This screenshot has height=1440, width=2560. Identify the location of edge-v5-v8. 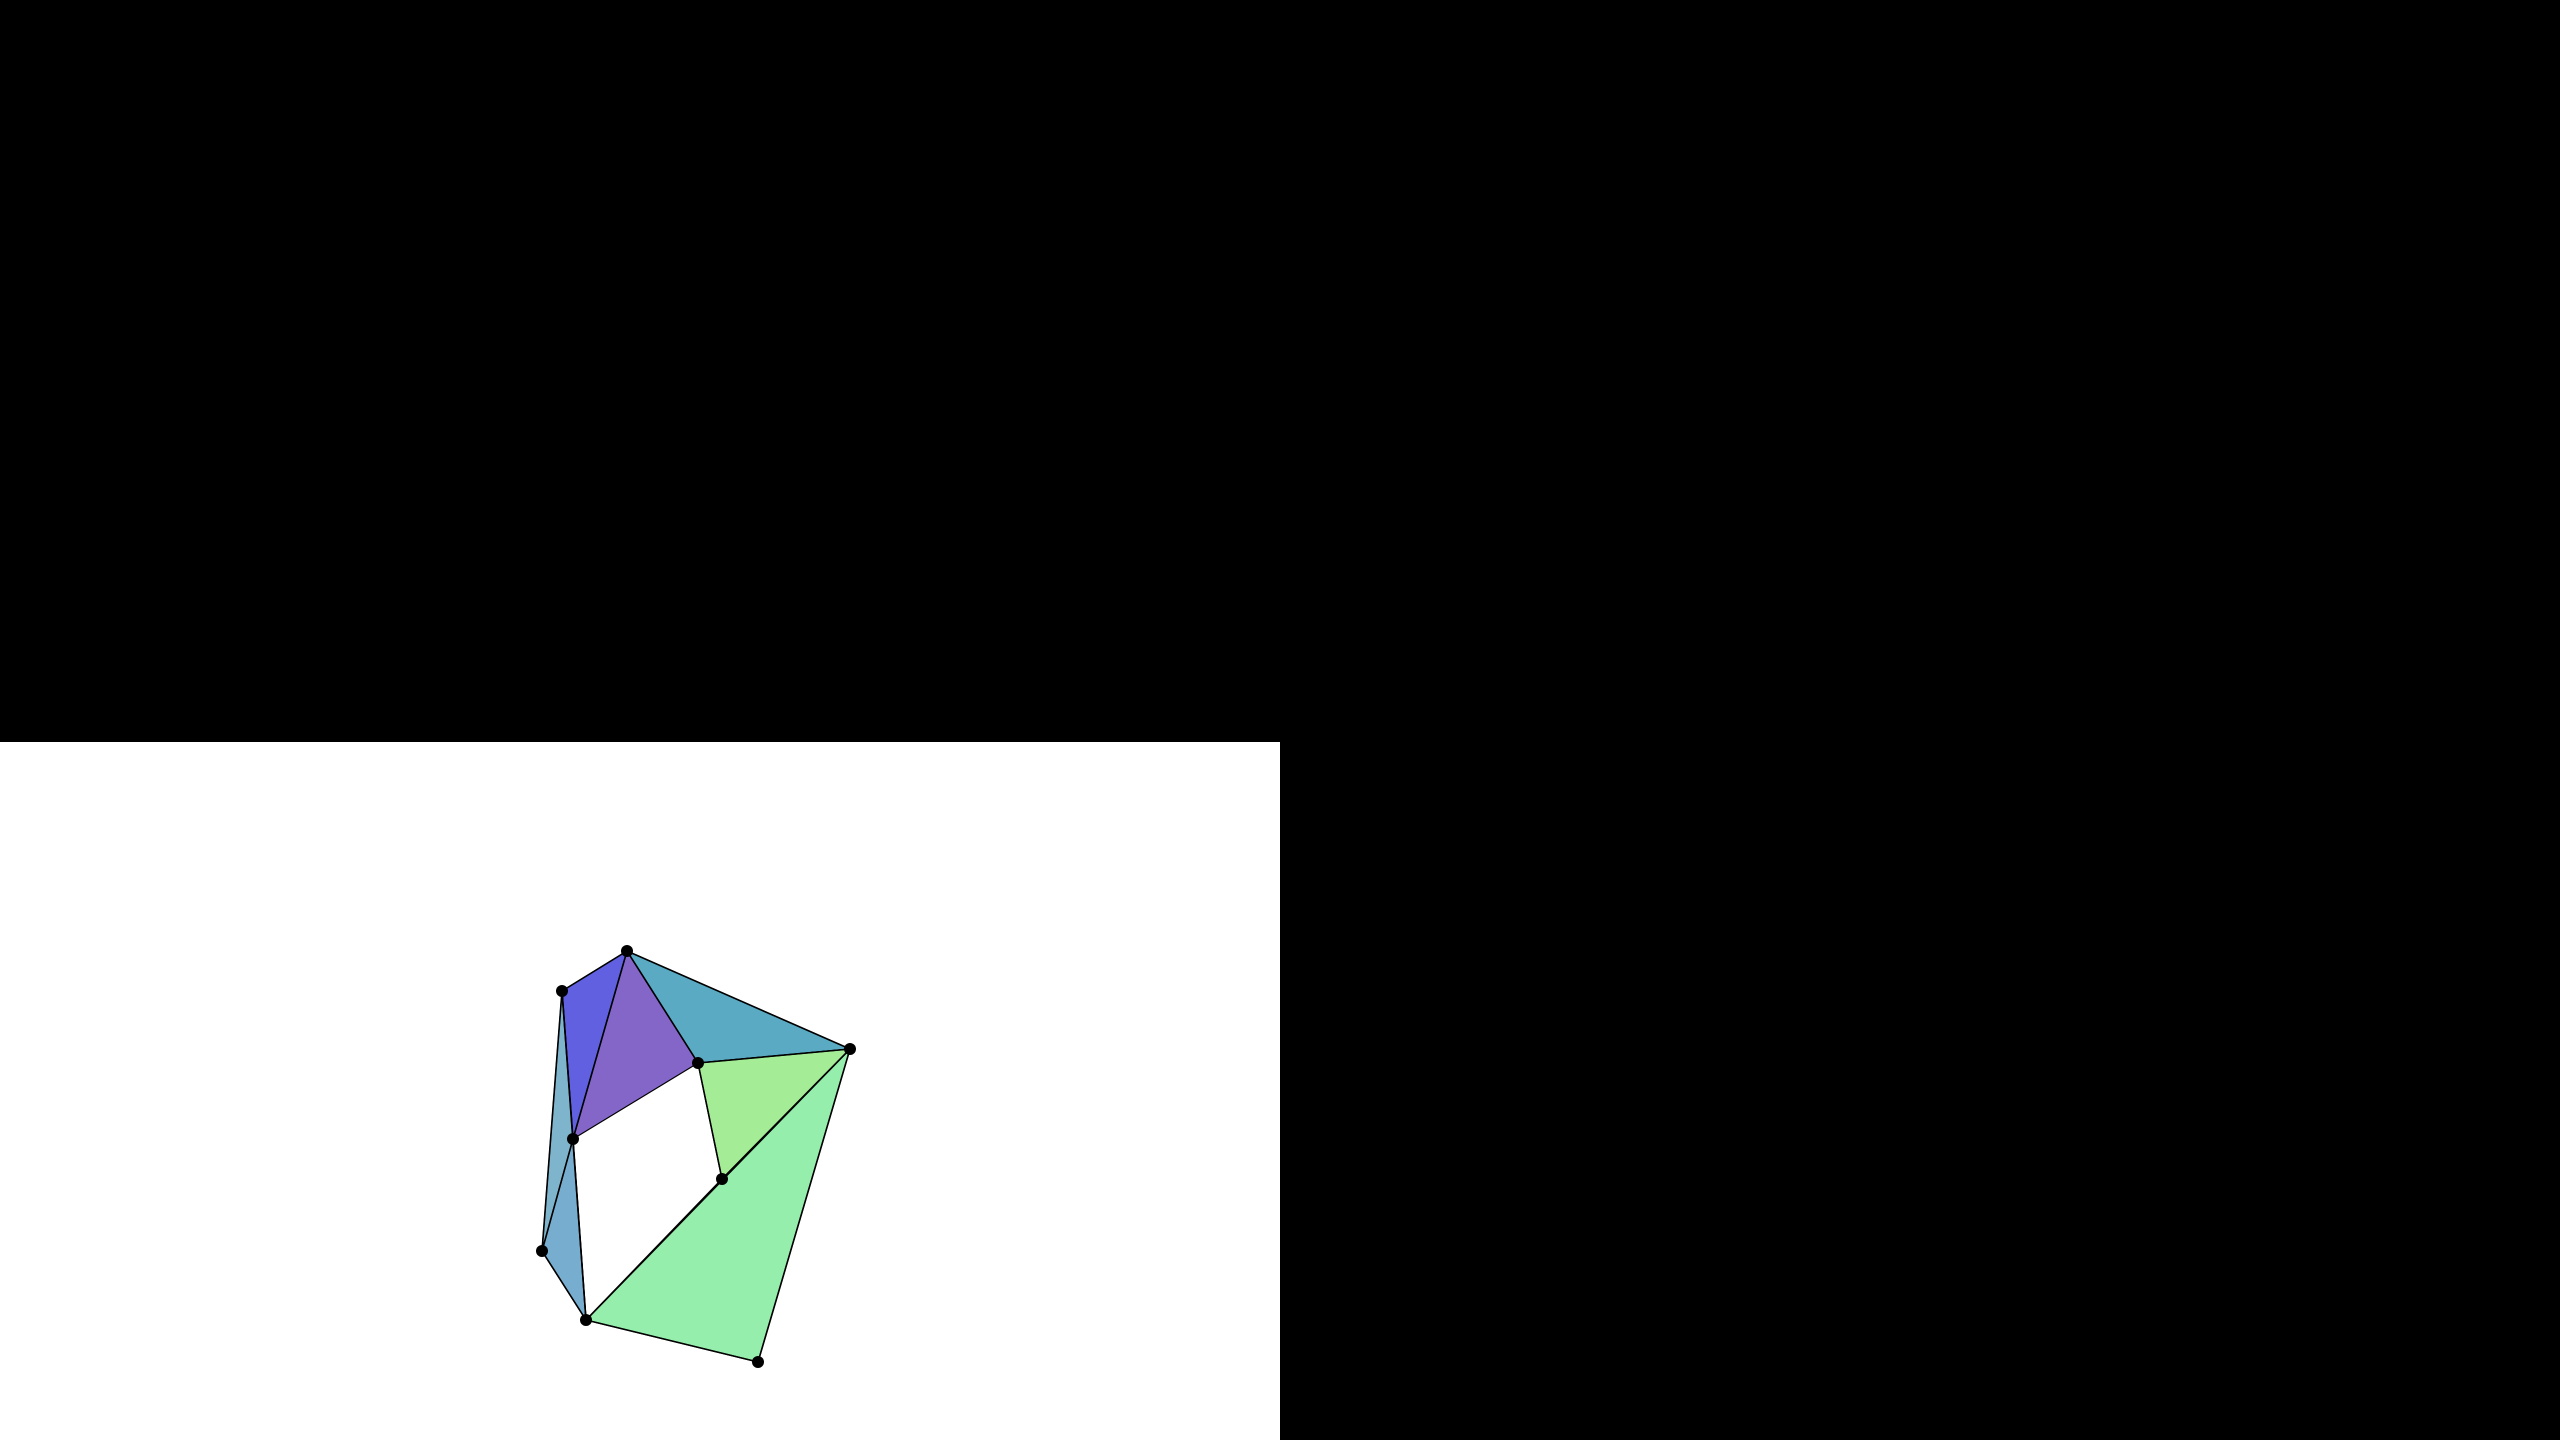
(579, 1229).